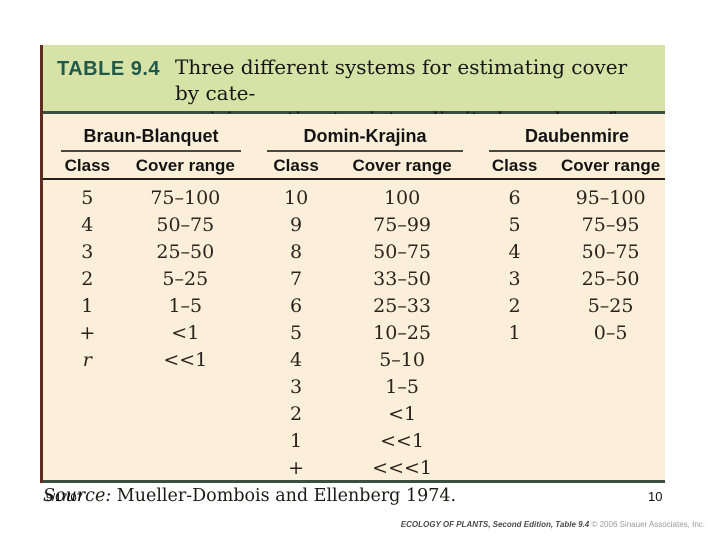 The height and width of the screenshot is (540, 720). I want to click on range-cell: <<<1, so click(402, 467).